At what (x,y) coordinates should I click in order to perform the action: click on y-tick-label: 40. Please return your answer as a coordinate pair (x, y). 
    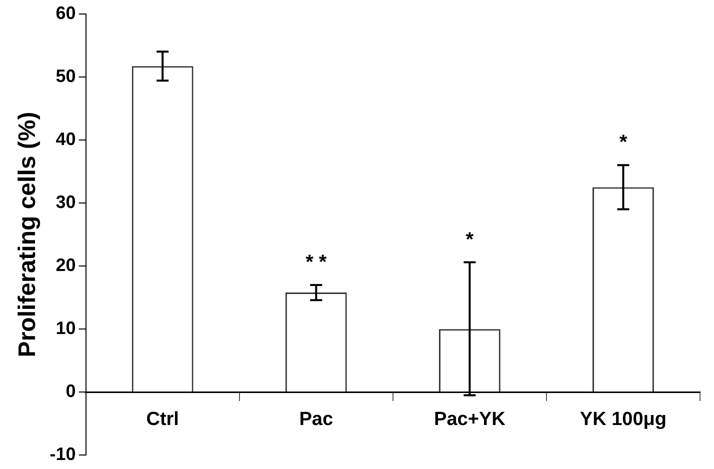
    Looking at the image, I should click on (66, 138).